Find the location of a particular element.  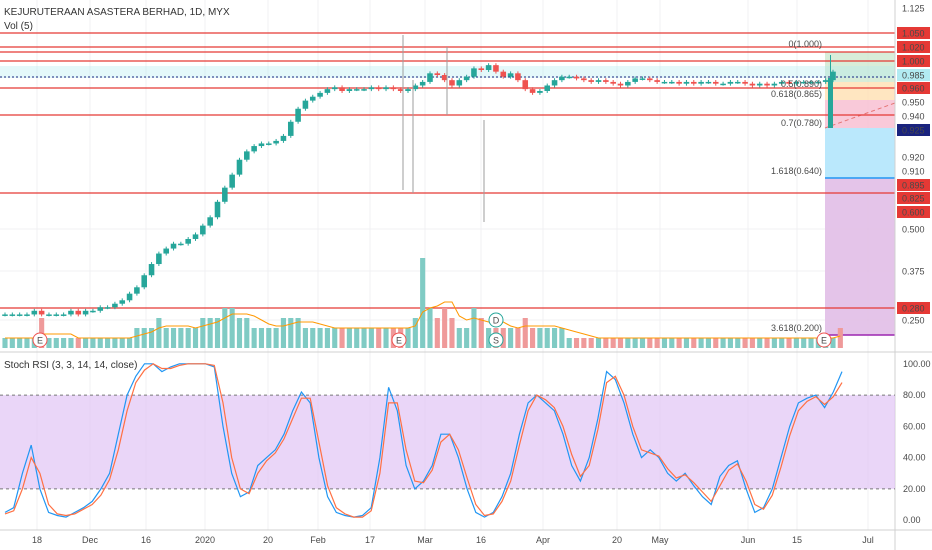

event-marker-text: E is located at coordinates (824, 341).